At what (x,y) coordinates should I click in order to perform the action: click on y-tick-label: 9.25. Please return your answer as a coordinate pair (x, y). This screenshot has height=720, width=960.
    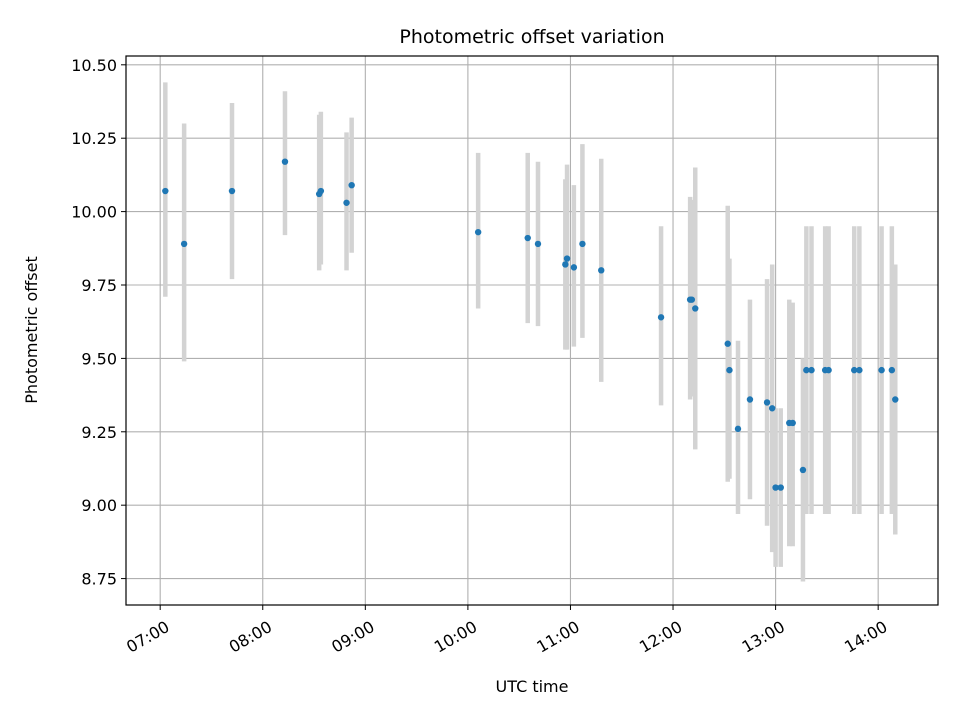
    Looking at the image, I should click on (99, 432).